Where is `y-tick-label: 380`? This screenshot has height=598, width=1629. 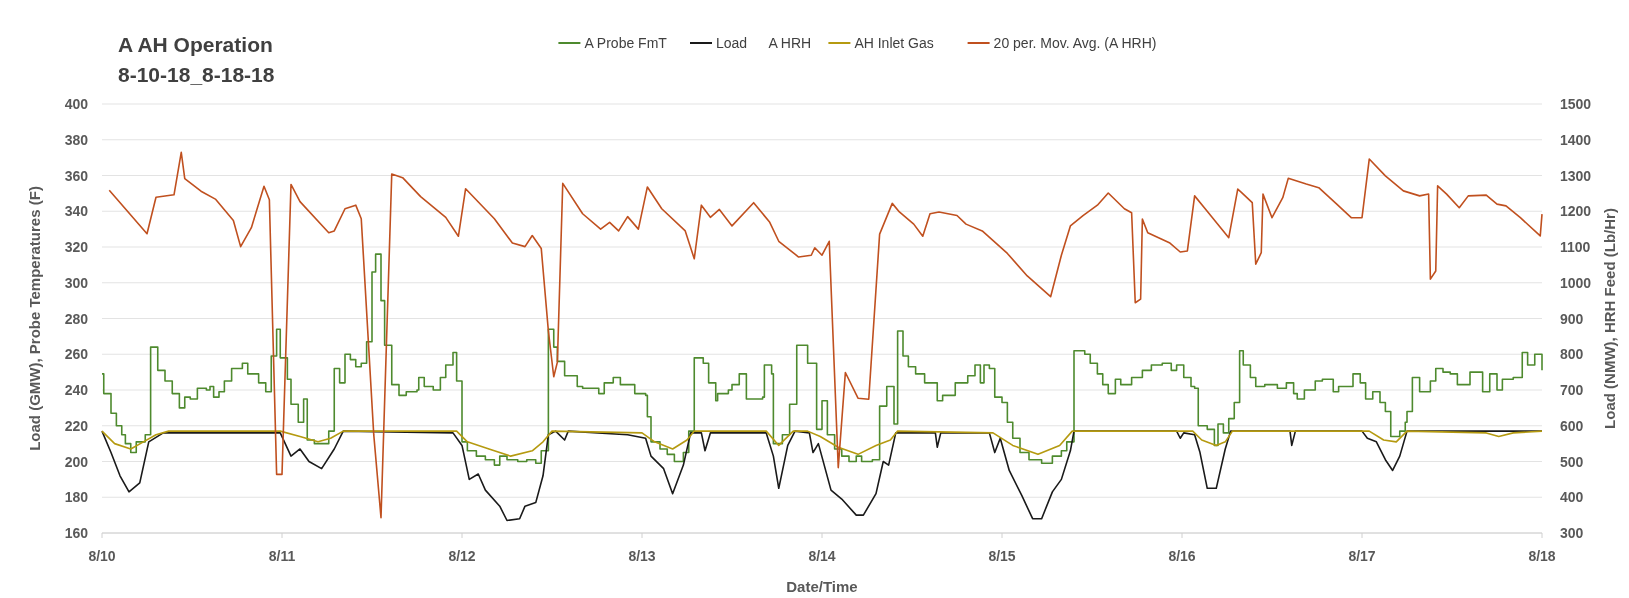 y-tick-label: 380 is located at coordinates (76, 139).